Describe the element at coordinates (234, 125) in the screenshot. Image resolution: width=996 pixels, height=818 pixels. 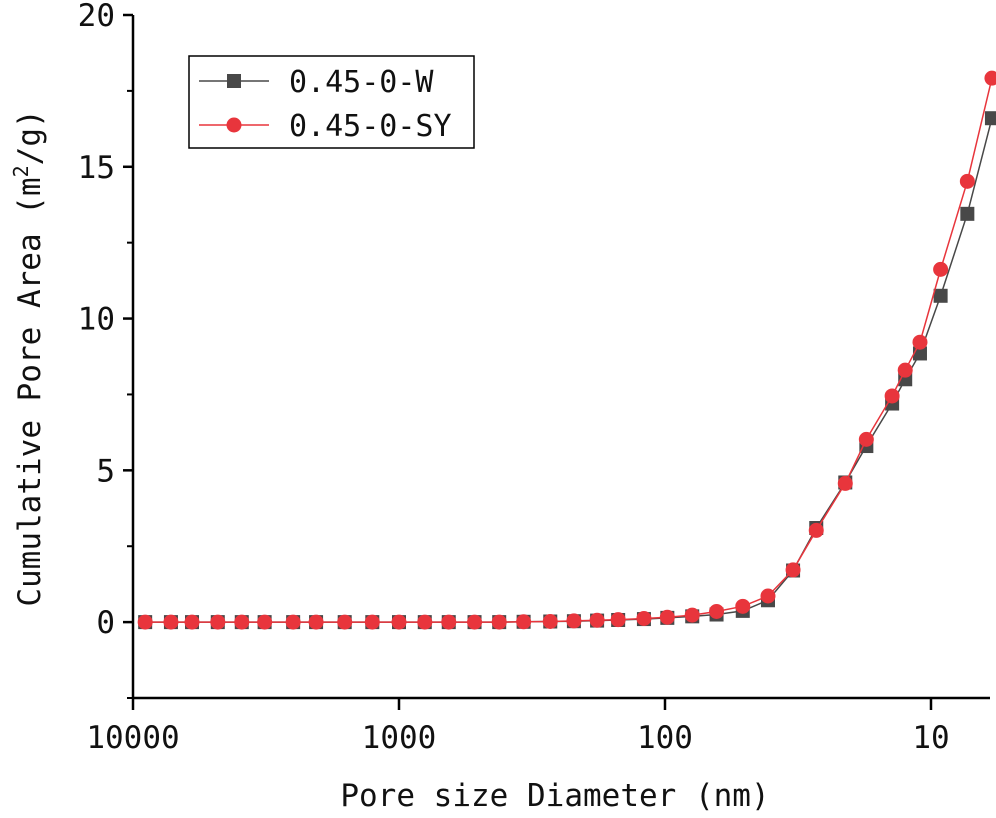
I see `legend-marker-circle` at that location.